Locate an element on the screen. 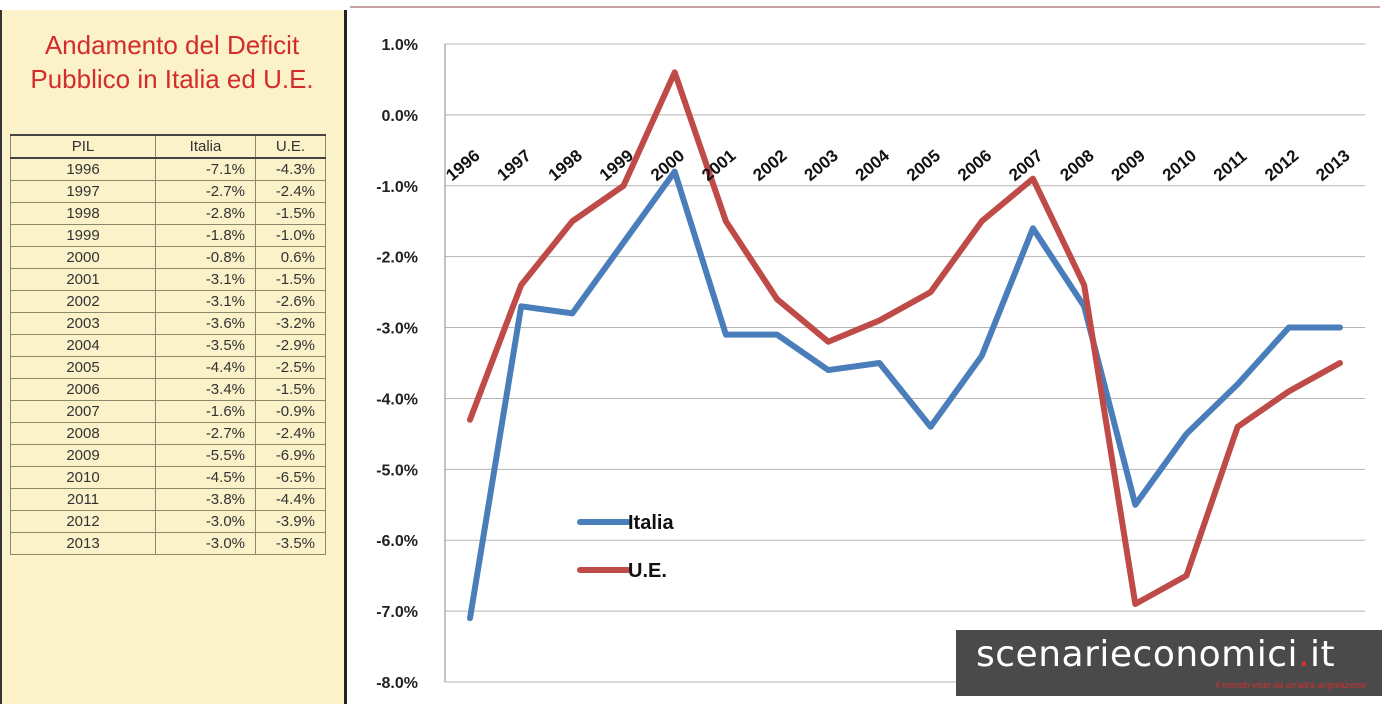 The height and width of the screenshot is (704, 1385). year-cell: 2009 is located at coordinates (83, 455).